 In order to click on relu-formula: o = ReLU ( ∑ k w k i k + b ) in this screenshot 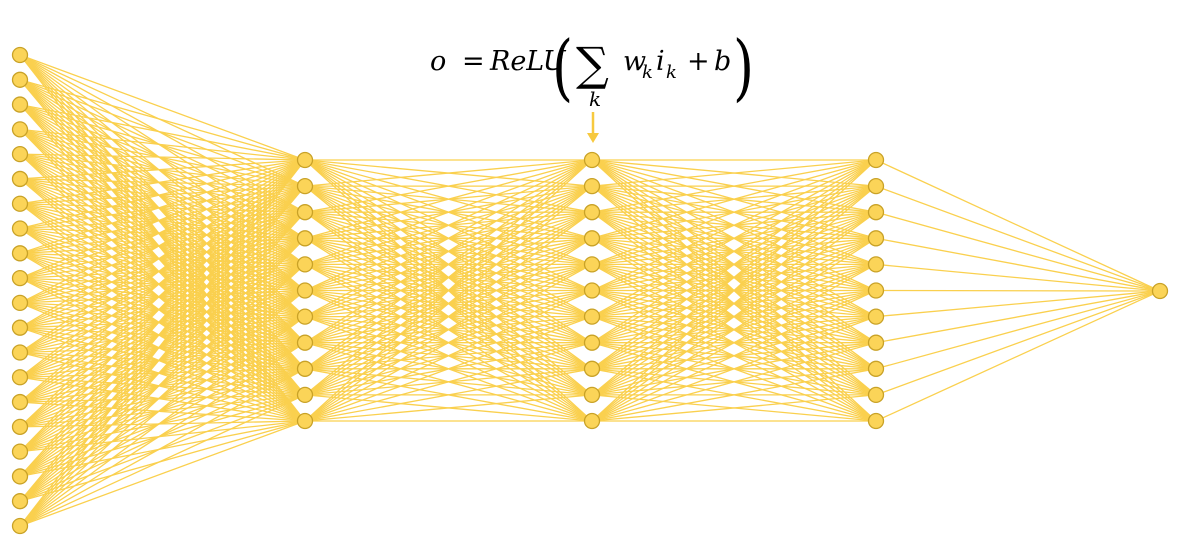, I will do `click(592, 68)`.